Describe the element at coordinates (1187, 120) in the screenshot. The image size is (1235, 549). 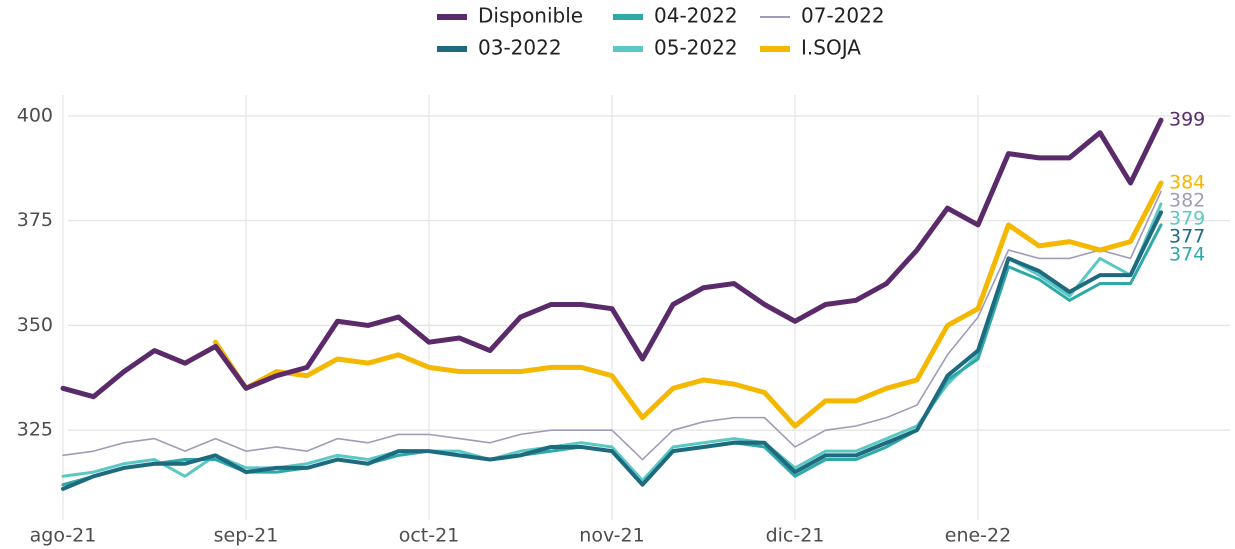
I see `end-label: 399` at that location.